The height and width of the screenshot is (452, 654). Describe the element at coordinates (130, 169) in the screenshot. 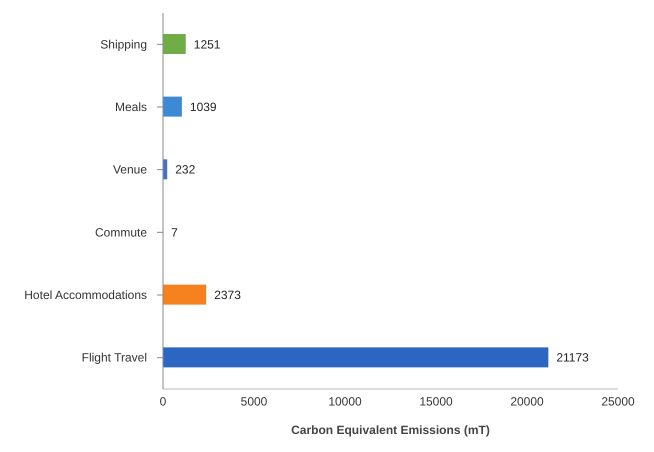

I see `y-tick-label: Venue` at that location.